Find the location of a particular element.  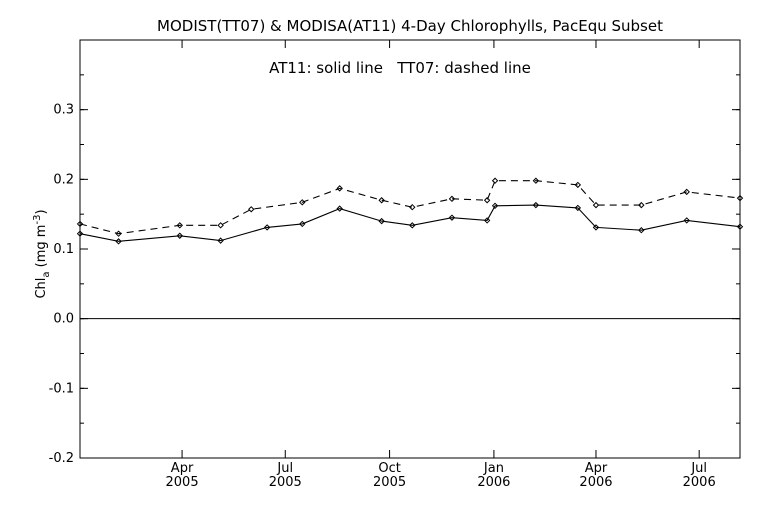

y-label-subscript: a is located at coordinates (46, 274).